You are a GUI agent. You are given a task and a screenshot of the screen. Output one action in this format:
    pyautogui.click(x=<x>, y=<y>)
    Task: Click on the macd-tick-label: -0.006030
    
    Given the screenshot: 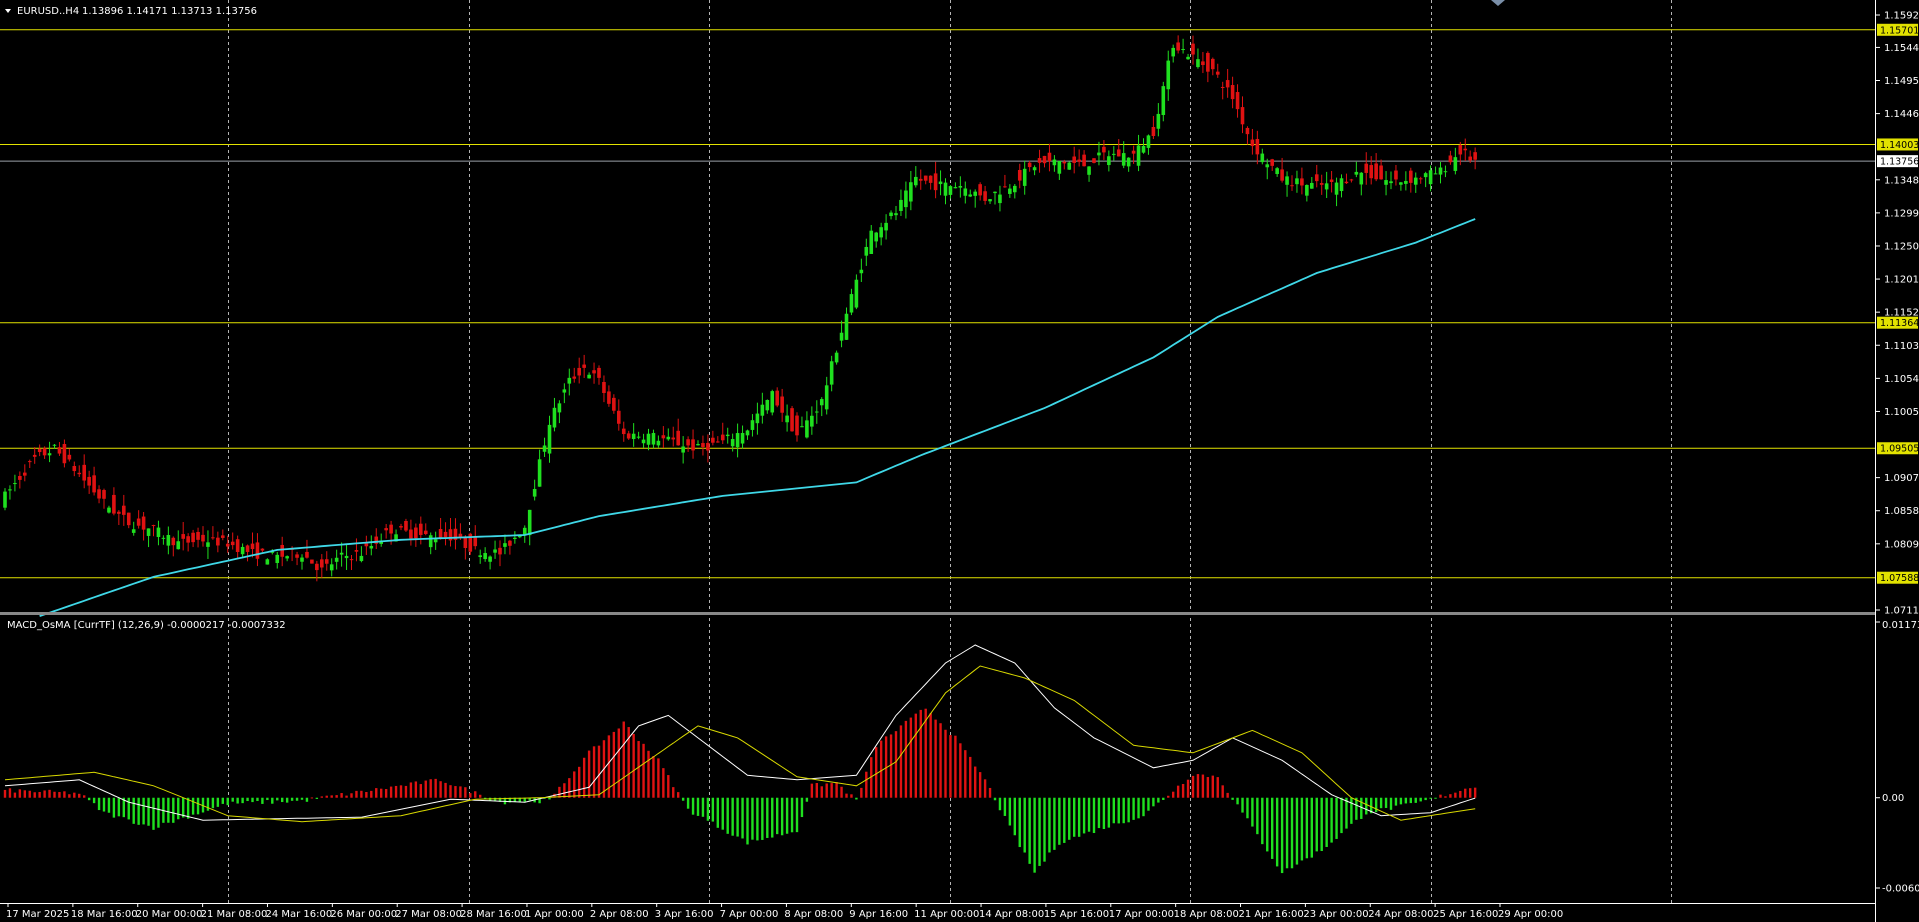 What is the action you would take?
    pyautogui.click(x=1900, y=889)
    